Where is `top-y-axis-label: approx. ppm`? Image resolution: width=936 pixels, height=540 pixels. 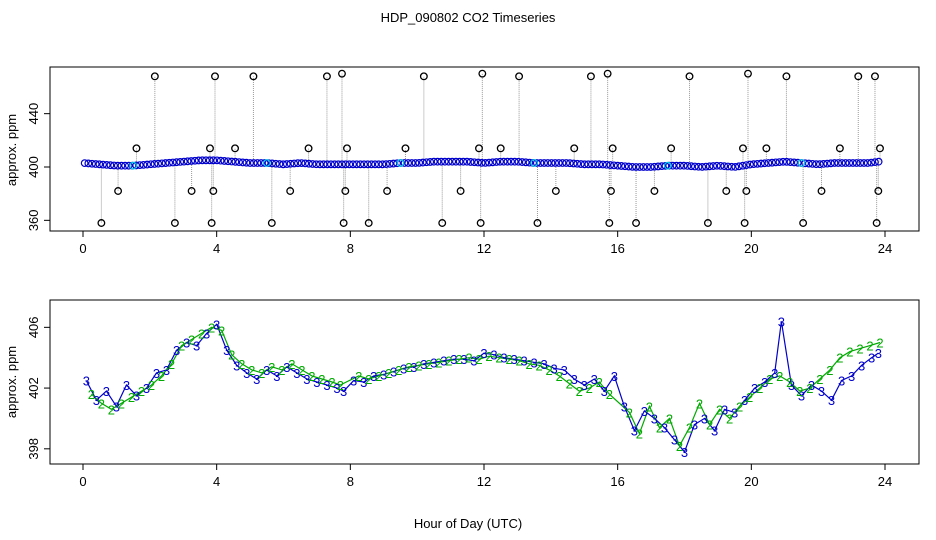 top-y-axis-label: approx. ppm is located at coordinates (11, 150).